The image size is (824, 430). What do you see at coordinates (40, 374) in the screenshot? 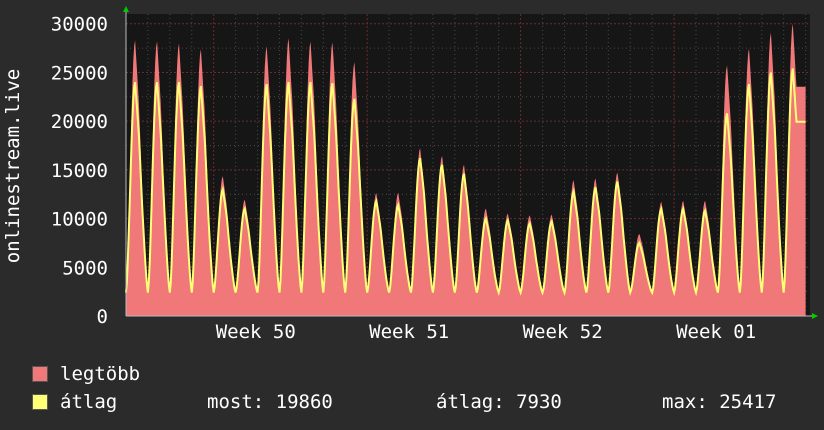
I see `legend-swatch-max` at bounding box center [40, 374].